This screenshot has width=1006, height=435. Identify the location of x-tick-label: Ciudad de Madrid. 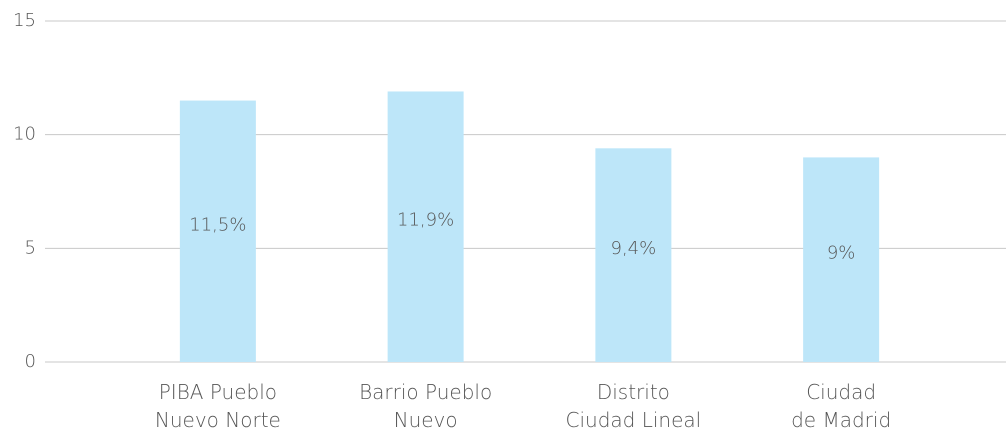
(841, 406).